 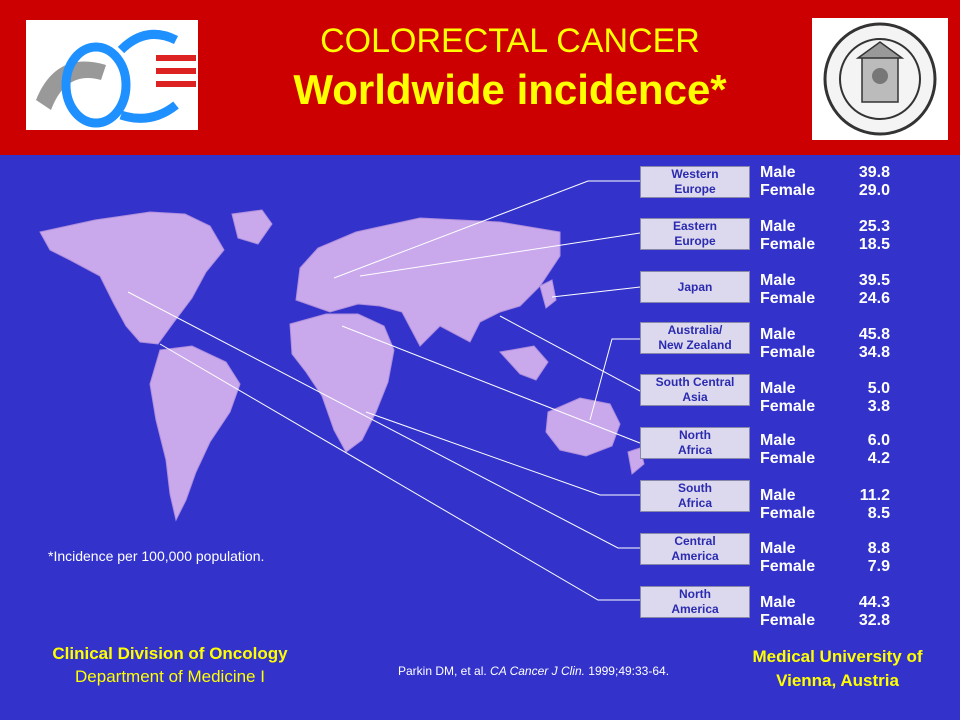 What do you see at coordinates (510, 41) in the screenshot?
I see `title-line-1: COLORECTAL CANCER` at bounding box center [510, 41].